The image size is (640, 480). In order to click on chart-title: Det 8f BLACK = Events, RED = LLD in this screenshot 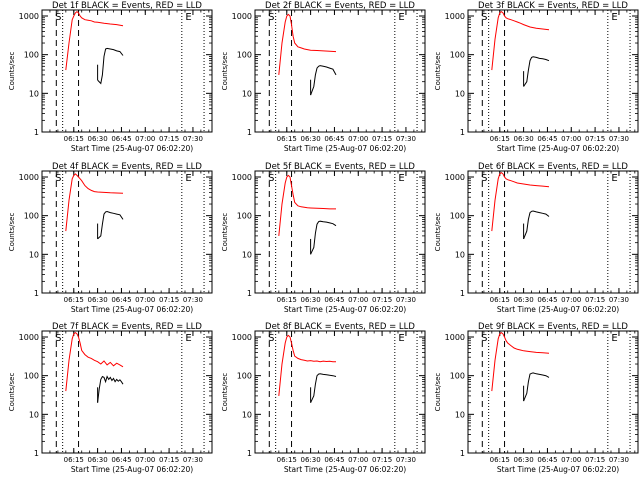, I will do `click(340, 327)`.